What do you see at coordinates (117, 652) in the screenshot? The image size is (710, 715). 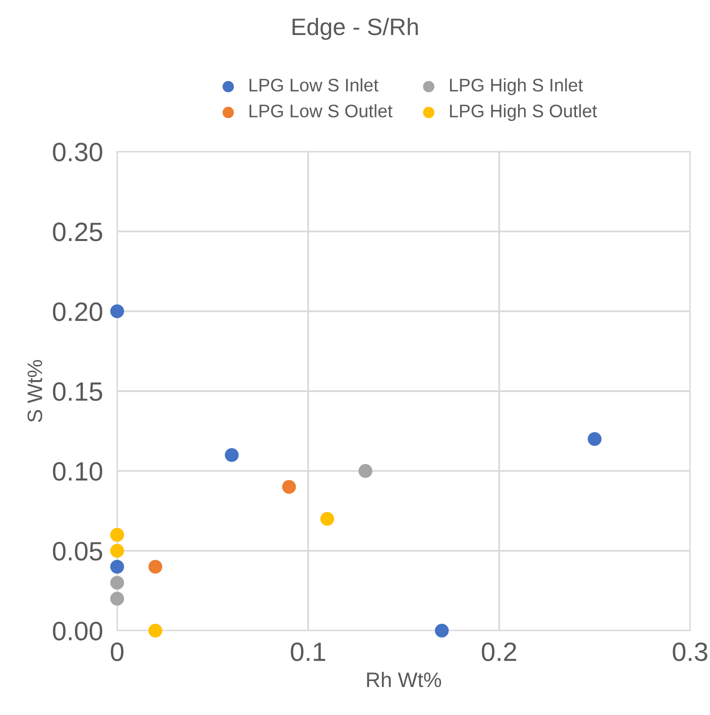 I see `x-tick-label: 0` at bounding box center [117, 652].